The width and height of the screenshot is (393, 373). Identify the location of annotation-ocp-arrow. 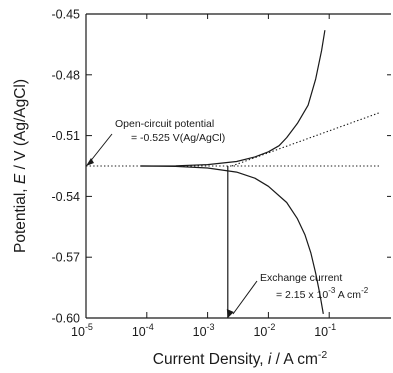
(100, 148).